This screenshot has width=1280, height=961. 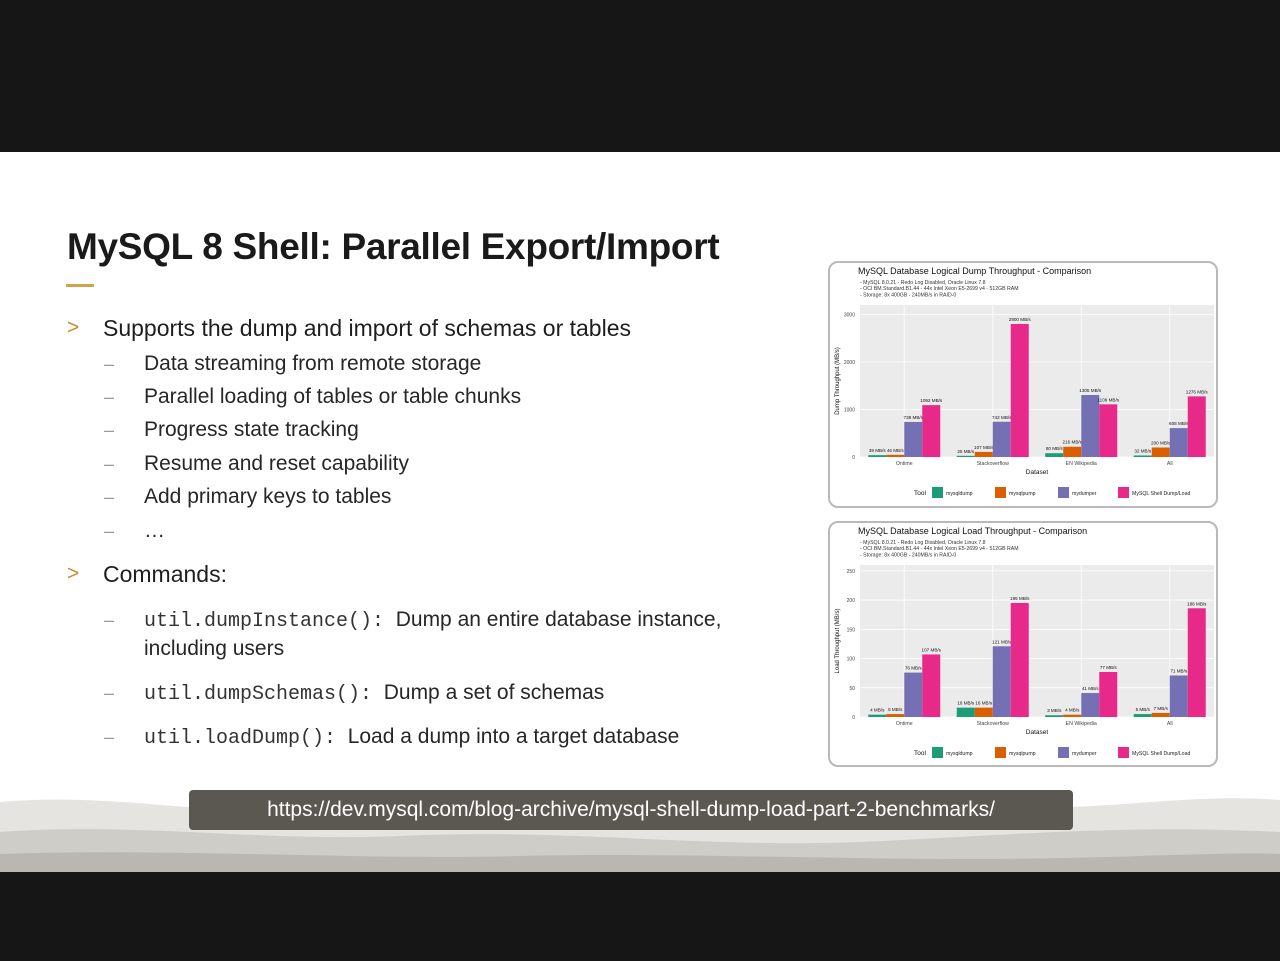 I want to click on bar-data-label: 5 MB/s, so click(x=895, y=709).